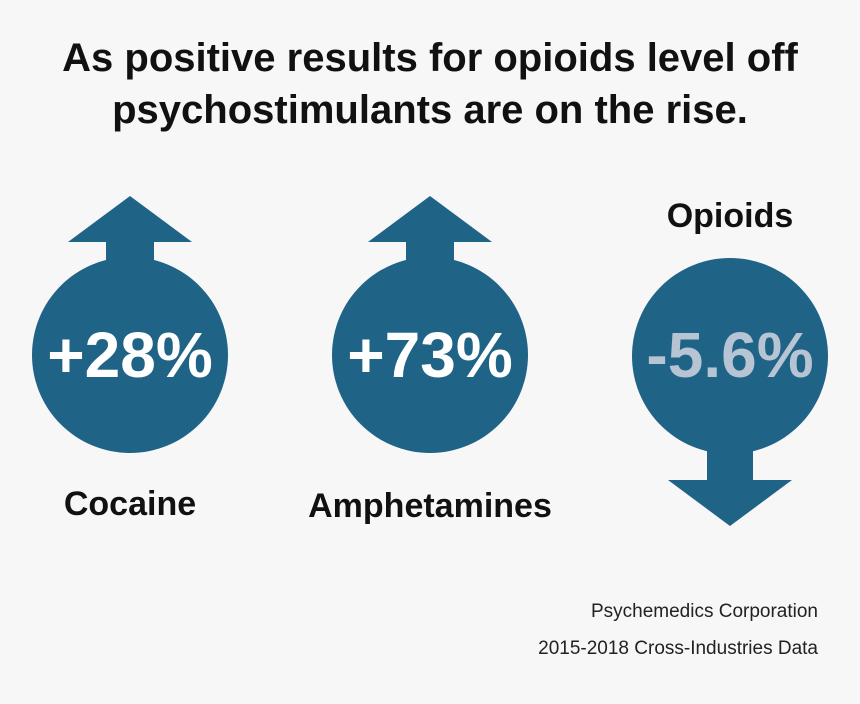  What do you see at coordinates (130, 504) in the screenshot?
I see `cocaine-label: Cocaine` at bounding box center [130, 504].